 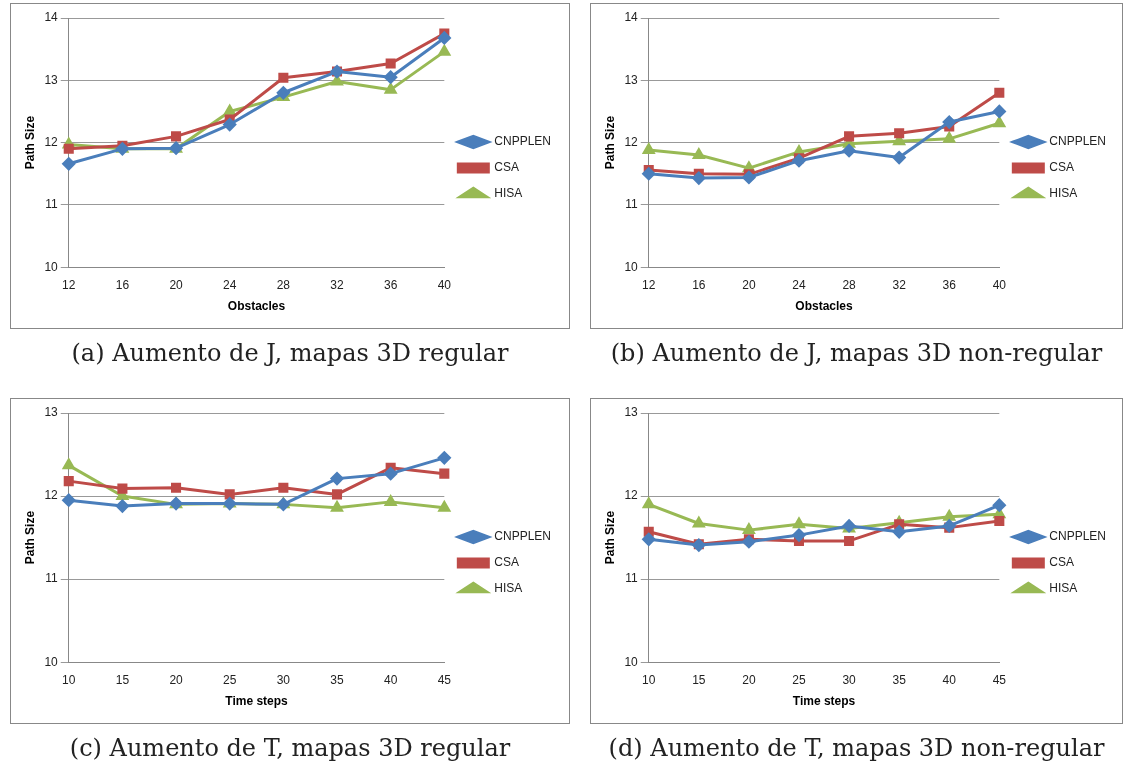 I want to click on text: (d) Aumento de T, mapas 3D non-regular, so click(x=856, y=748).